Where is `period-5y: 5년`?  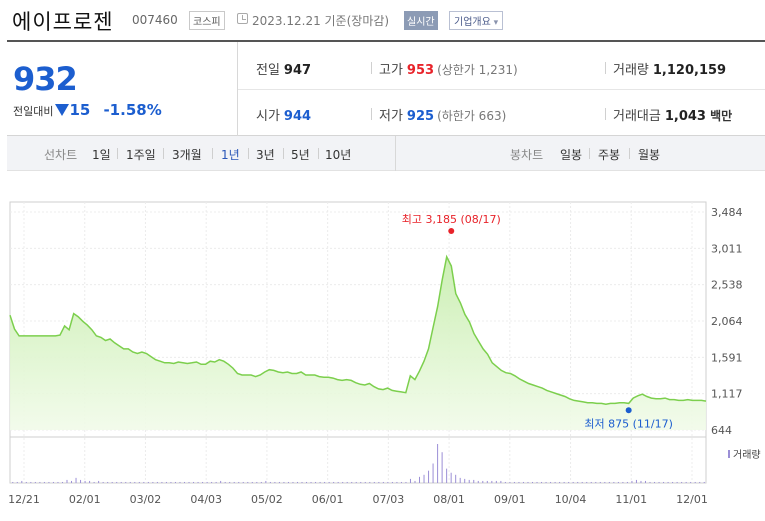 period-5y: 5년 is located at coordinates (300, 155).